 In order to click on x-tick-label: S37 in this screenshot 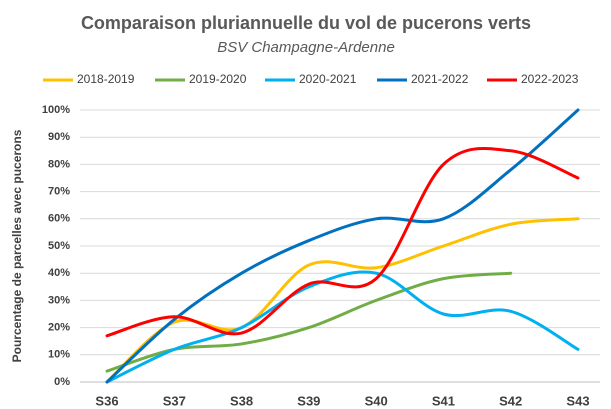, I will do `click(174, 400)`.